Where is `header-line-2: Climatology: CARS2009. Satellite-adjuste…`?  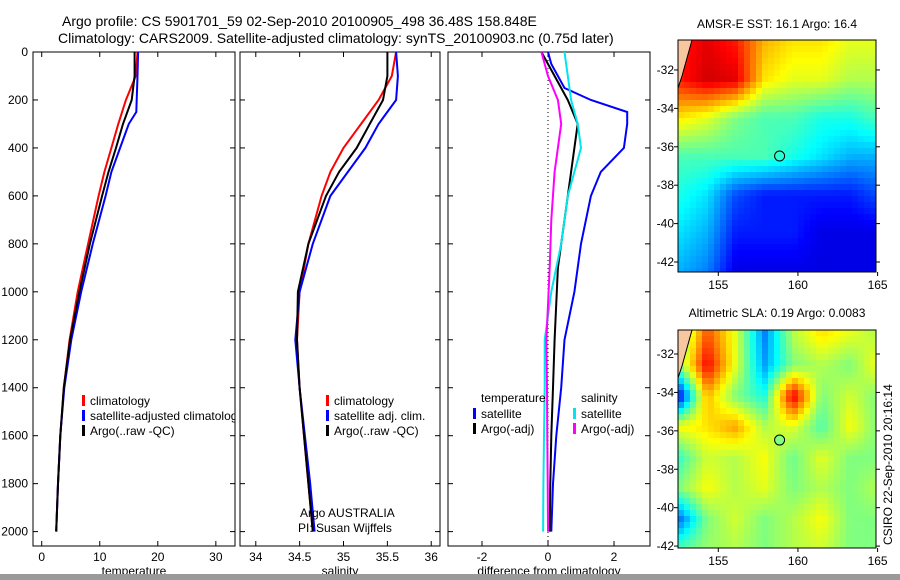 header-line-2: Climatology: CARS2009. Satellite-adjuste… is located at coordinates (336, 38).